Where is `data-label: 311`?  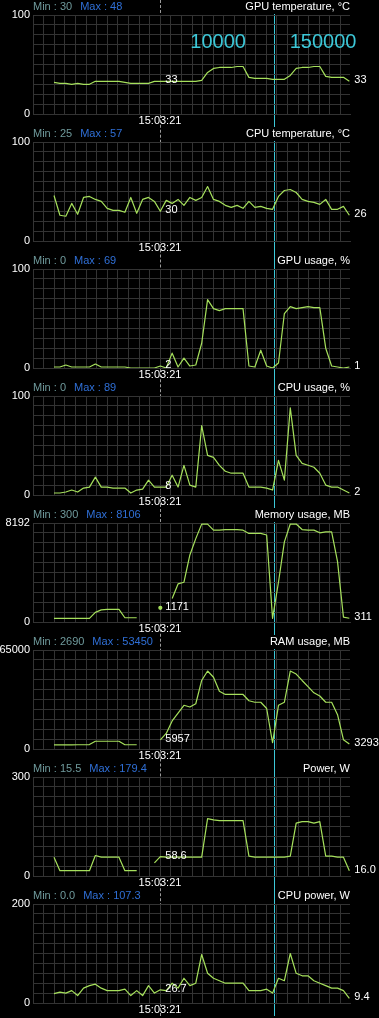
data-label: 311 is located at coordinates (363, 616).